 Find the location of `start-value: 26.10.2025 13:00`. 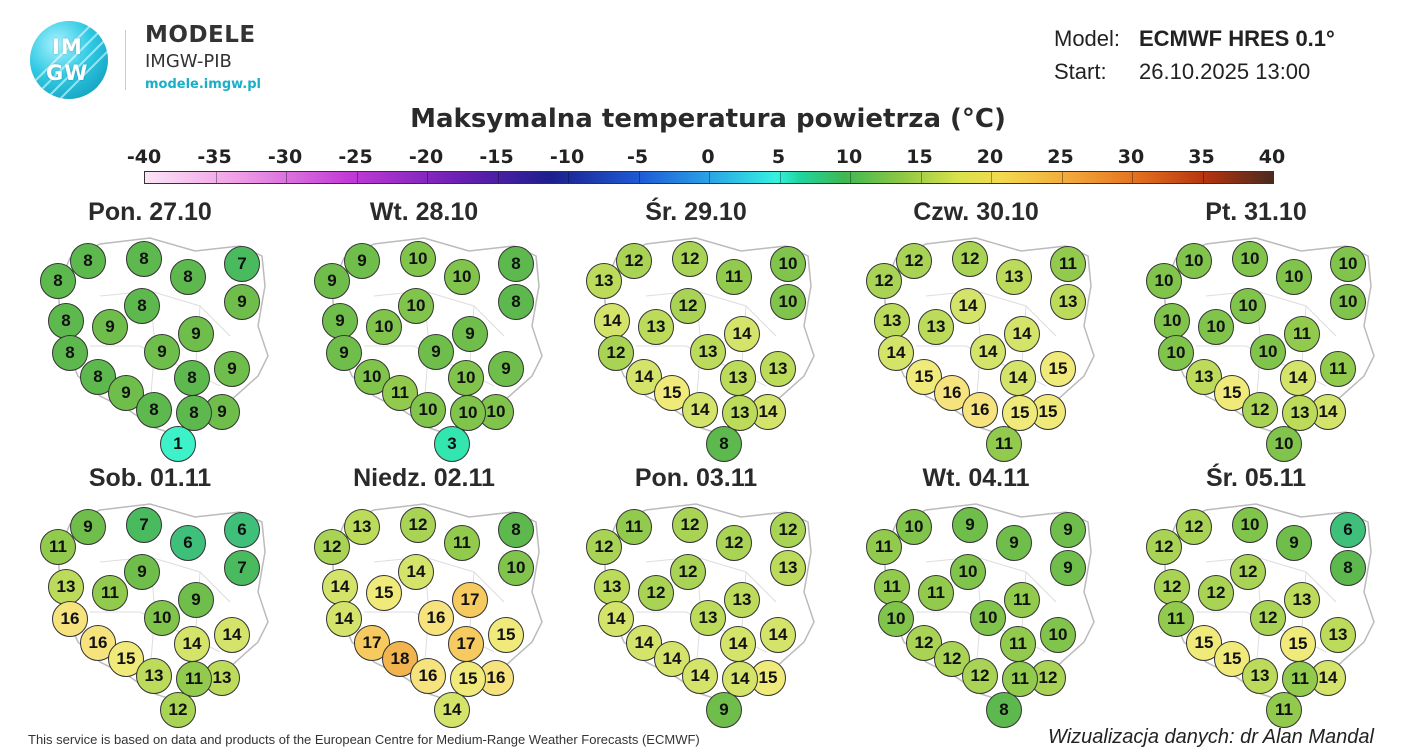

start-value: 26.10.2025 13:00 is located at coordinates (1225, 71).